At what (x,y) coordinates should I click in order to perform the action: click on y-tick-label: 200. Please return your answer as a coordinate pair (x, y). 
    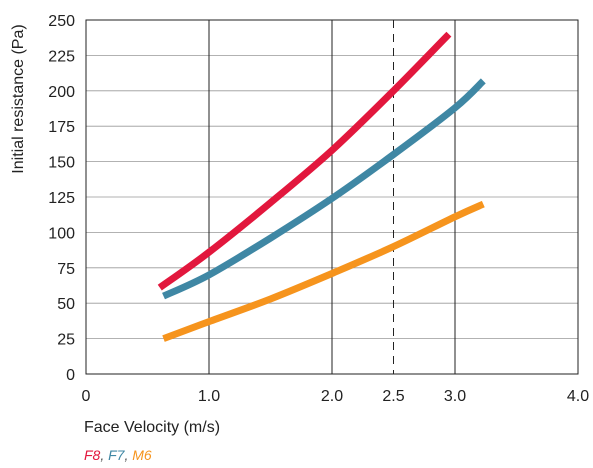
    Looking at the image, I should click on (61, 92).